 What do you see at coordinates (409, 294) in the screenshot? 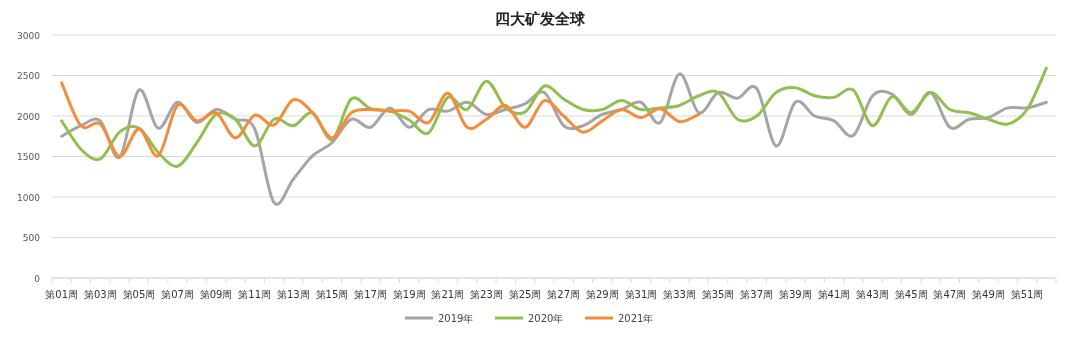
I see `x-tick-label: 第19周` at bounding box center [409, 294].